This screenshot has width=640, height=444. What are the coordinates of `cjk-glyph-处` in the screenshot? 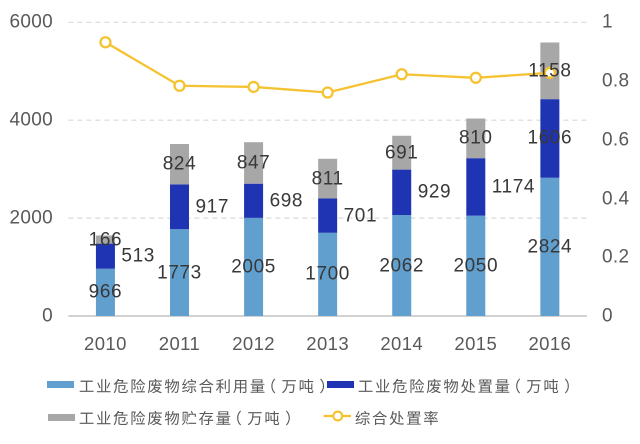 It's located at (396, 418).